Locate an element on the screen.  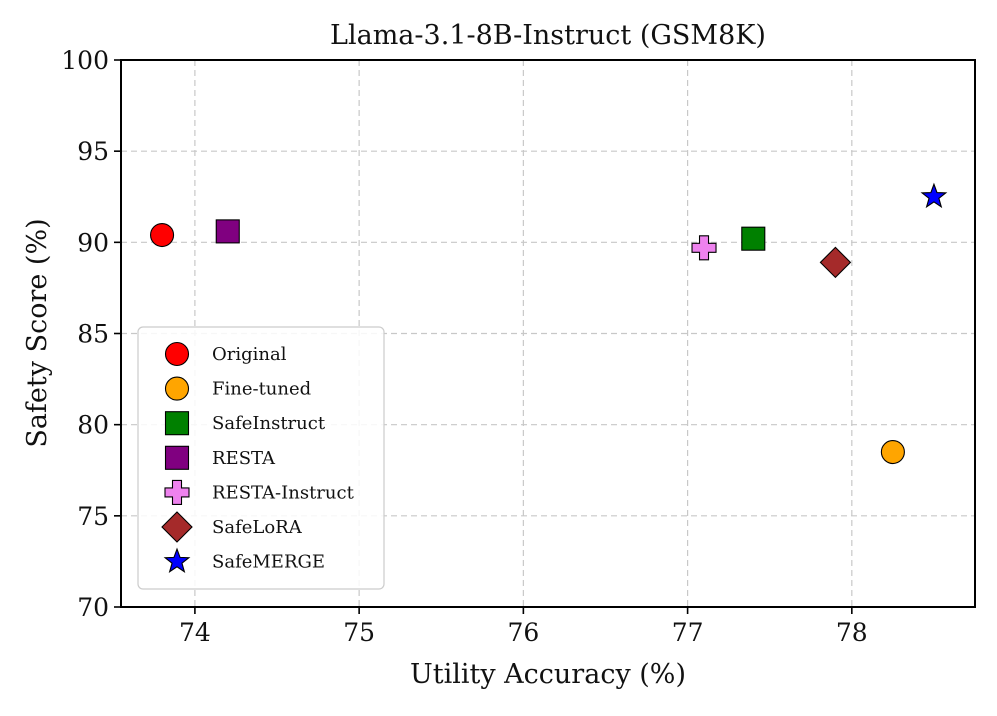
y-tick-label: 95 is located at coordinates (93, 151).